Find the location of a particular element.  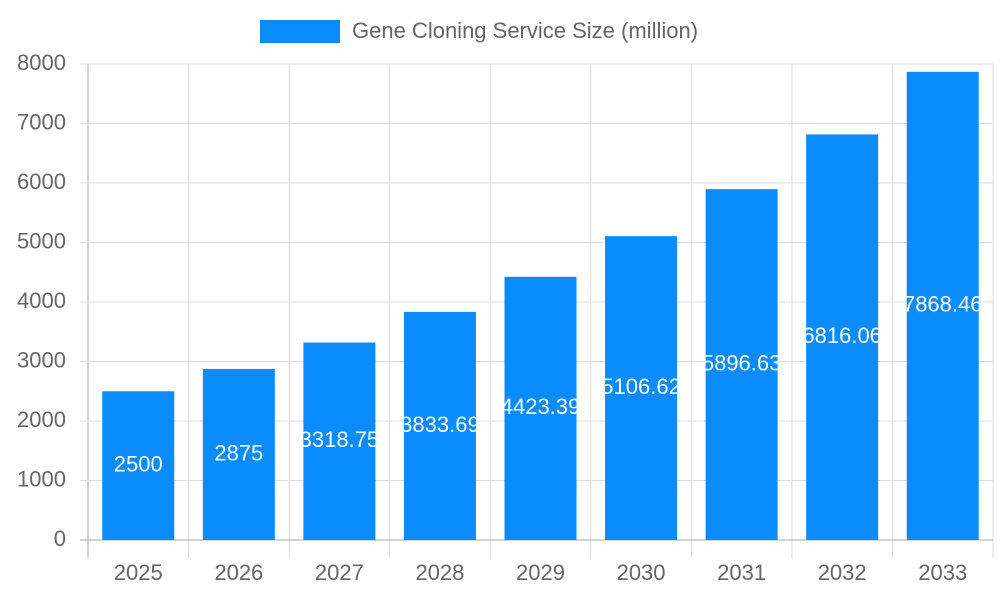

legend-swatch is located at coordinates (300, 31).